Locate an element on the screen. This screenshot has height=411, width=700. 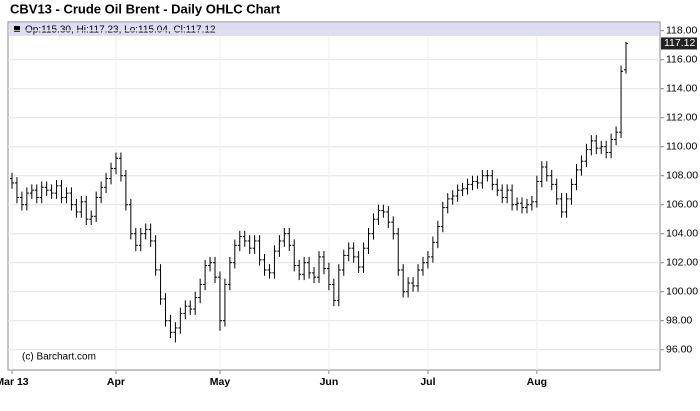
y-tick-label: 108.00 is located at coordinates (682, 175).